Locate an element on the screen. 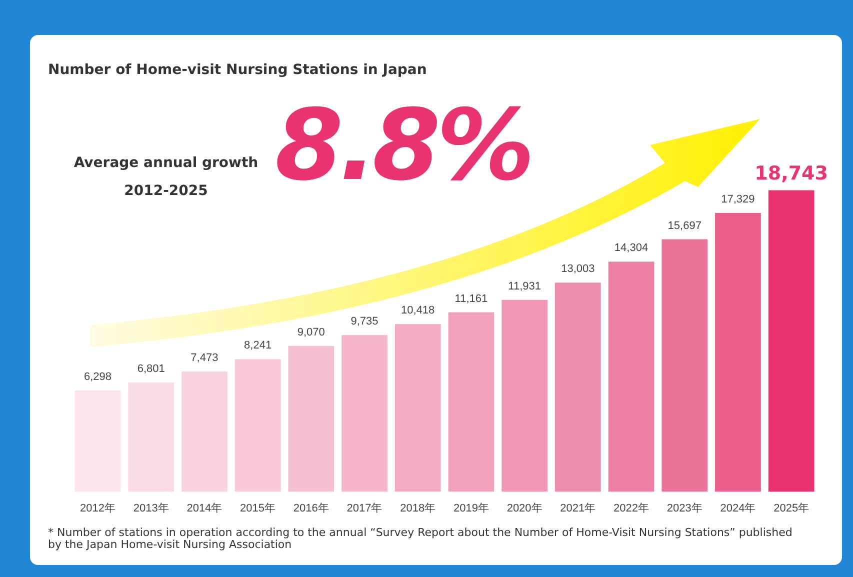 The image size is (853, 577). data-label: 13,003 is located at coordinates (578, 269).